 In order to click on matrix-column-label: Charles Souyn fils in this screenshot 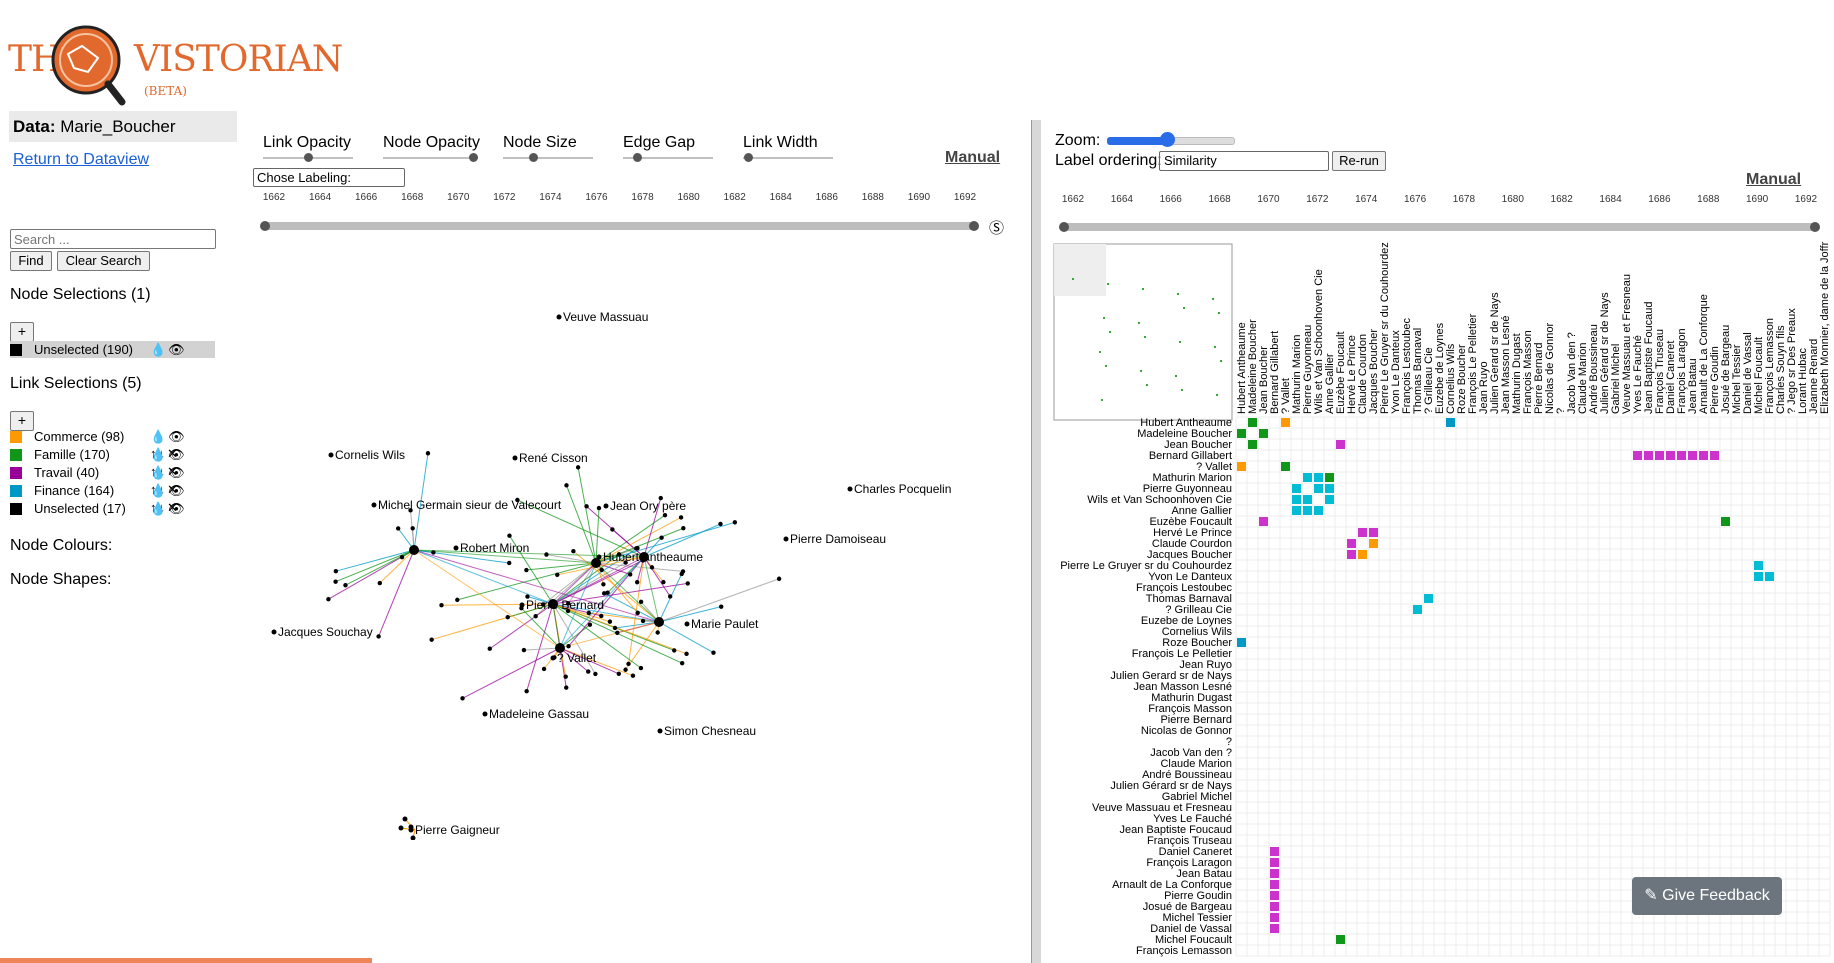, I will do `click(1781, 369)`.